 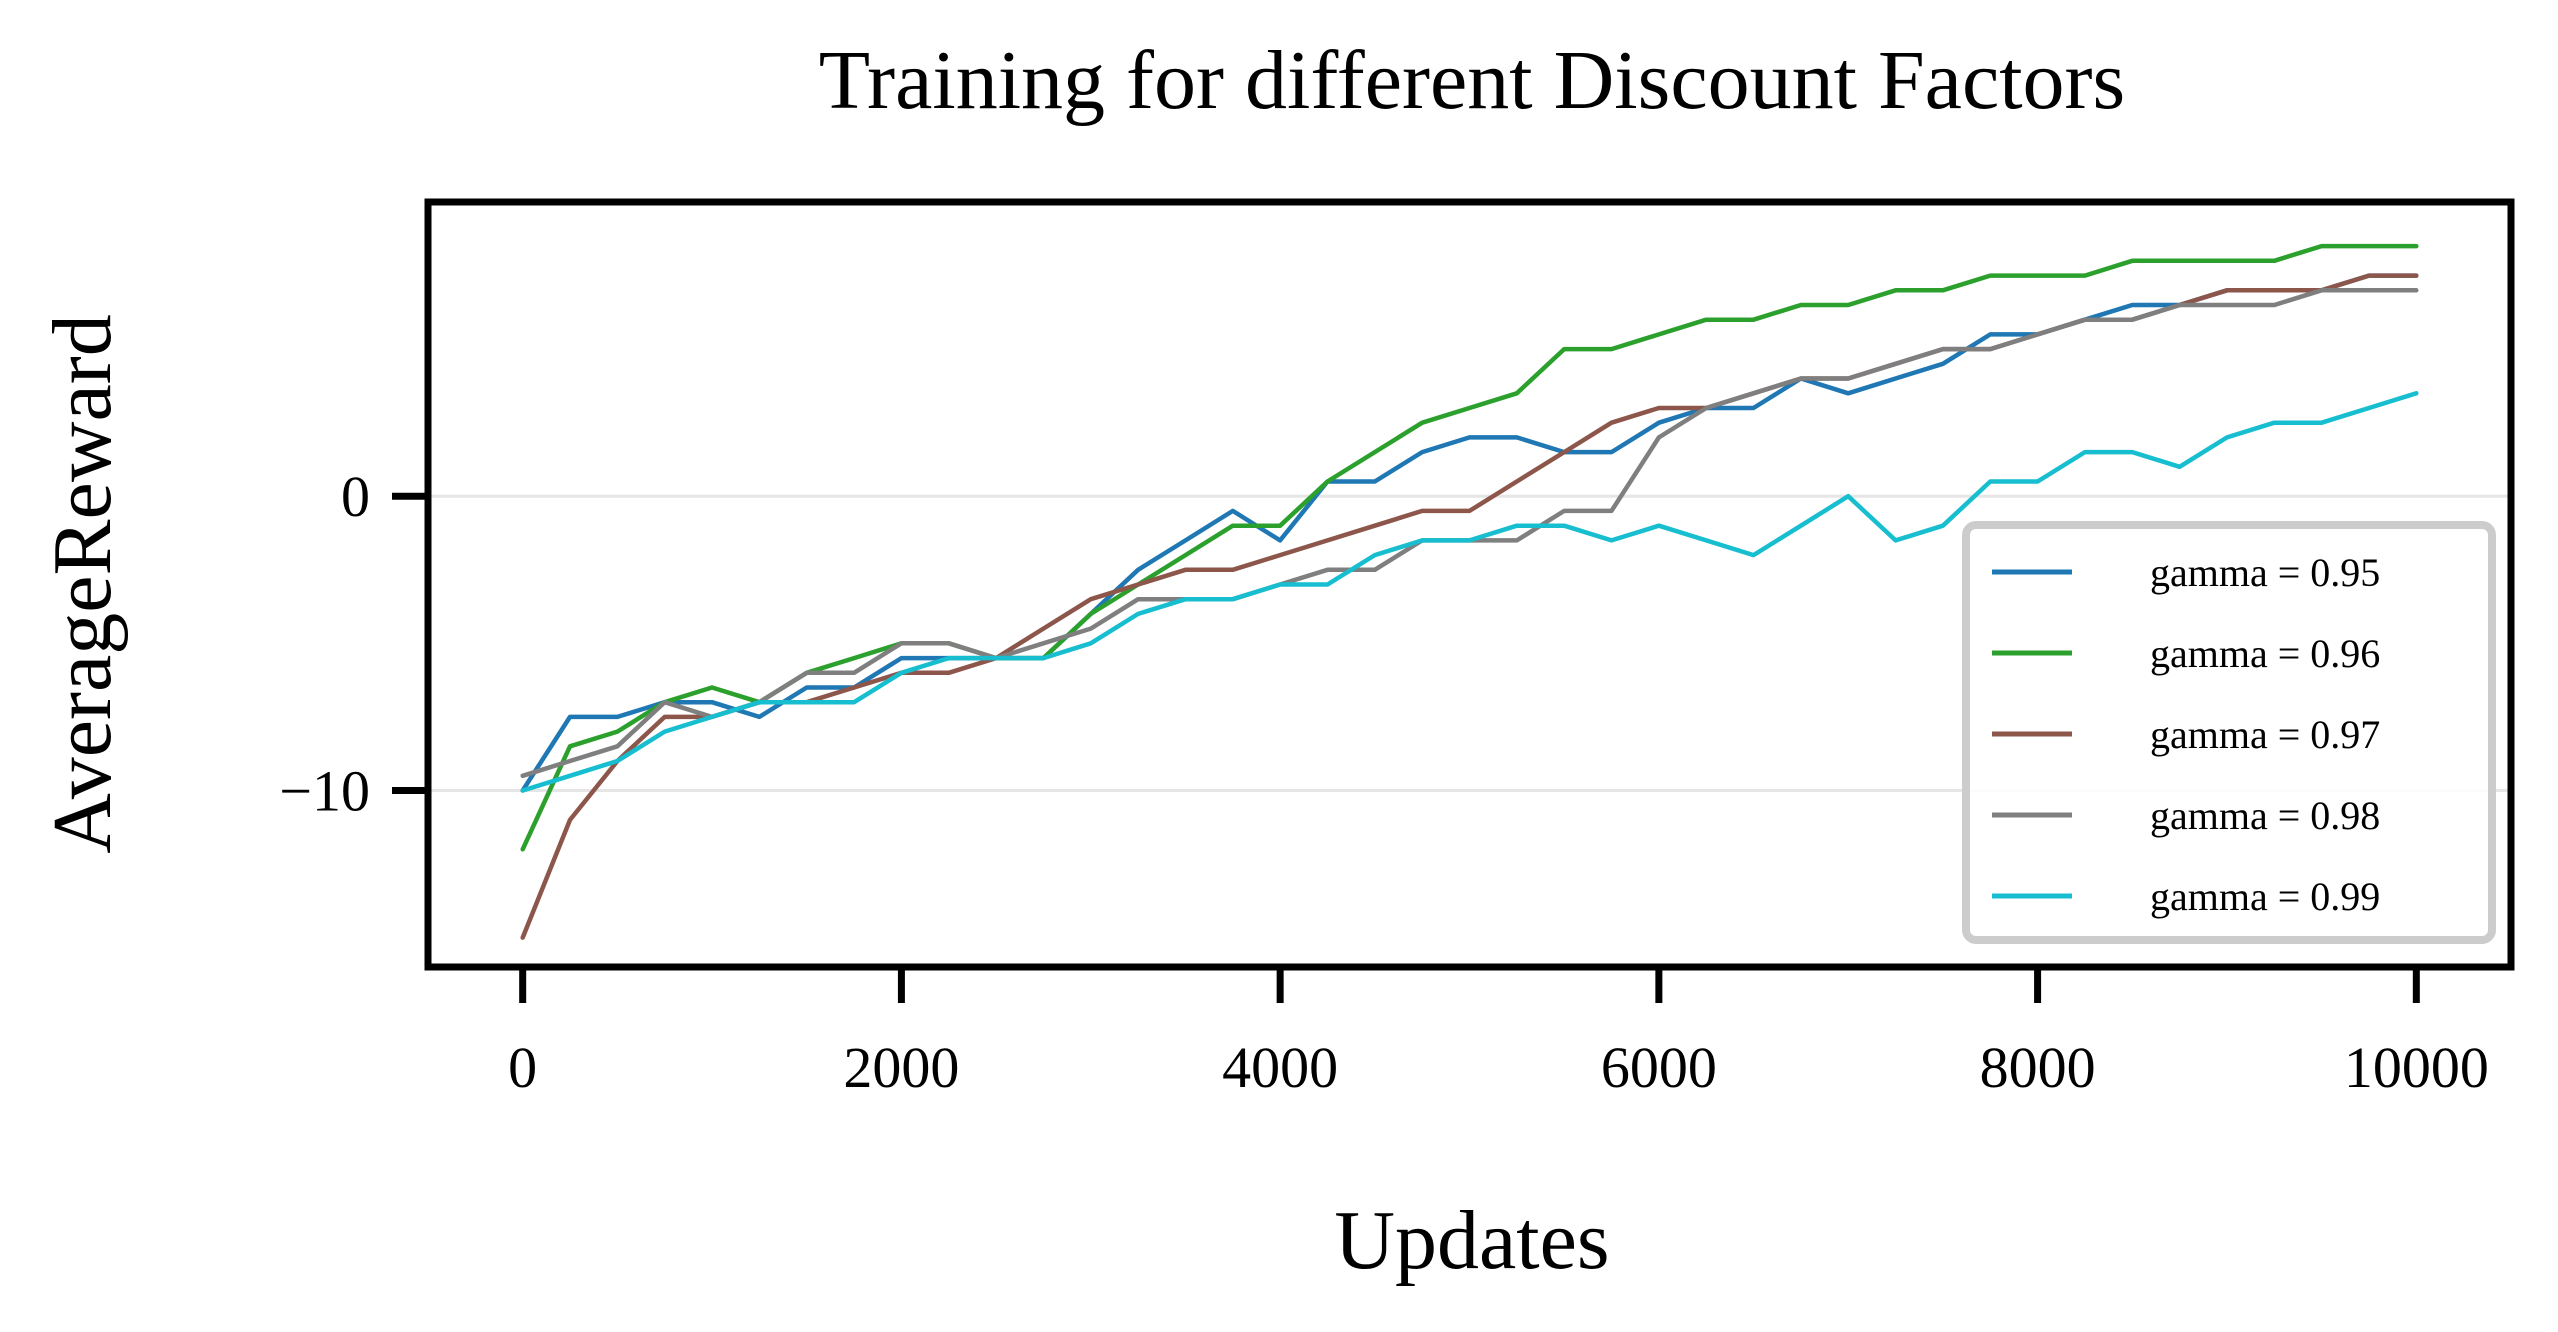 I want to click on y-axis-label: AverageReward, so click(x=82, y=583).